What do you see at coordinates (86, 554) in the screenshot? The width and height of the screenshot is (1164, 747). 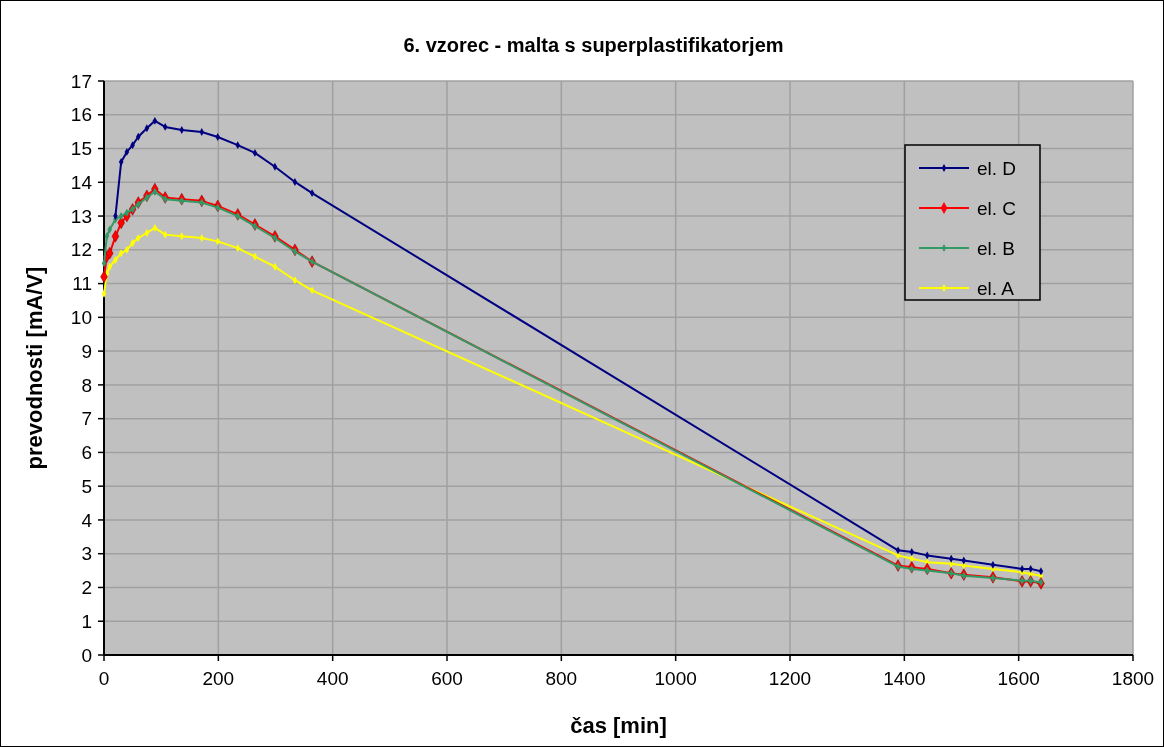 I see `y-tick-label: 3` at bounding box center [86, 554].